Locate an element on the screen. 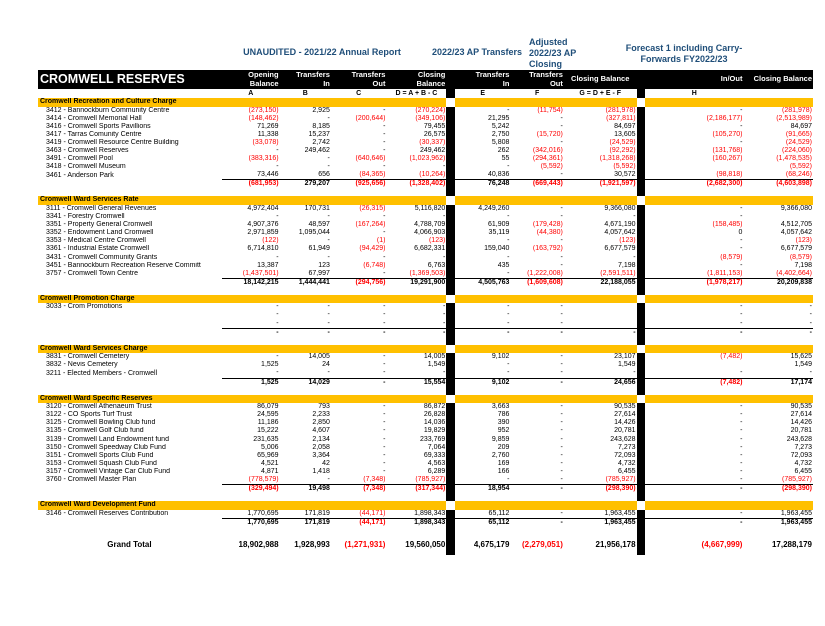 The height and width of the screenshot is (626, 825). row-label: 3120 - Cromwell Athenaeum Trust is located at coordinates (99, 407).